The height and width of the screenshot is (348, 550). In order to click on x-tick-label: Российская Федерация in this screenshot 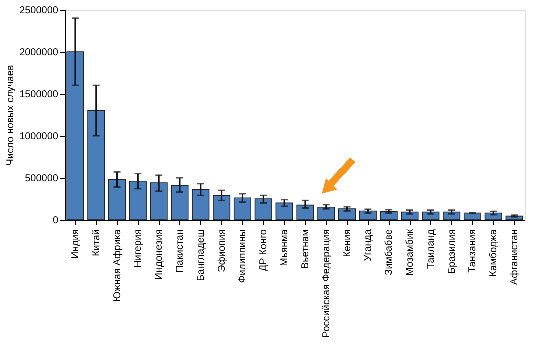, I will do `click(326, 284)`.